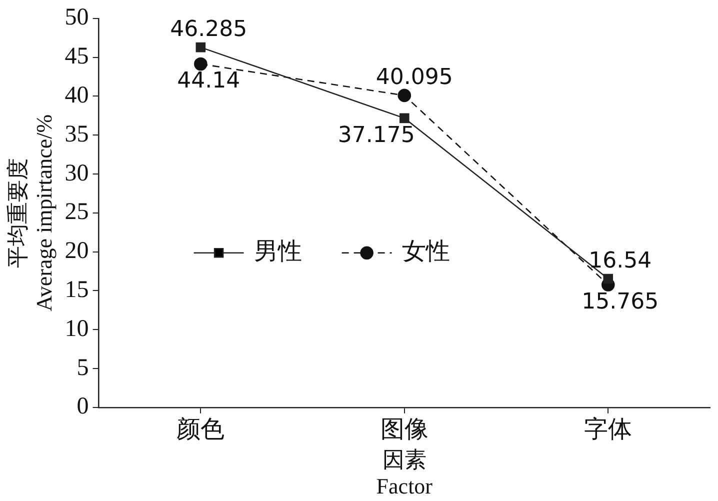 This screenshot has height=501, width=718. Describe the element at coordinates (76, 212) in the screenshot. I see `y-tick-label: 25` at that location.